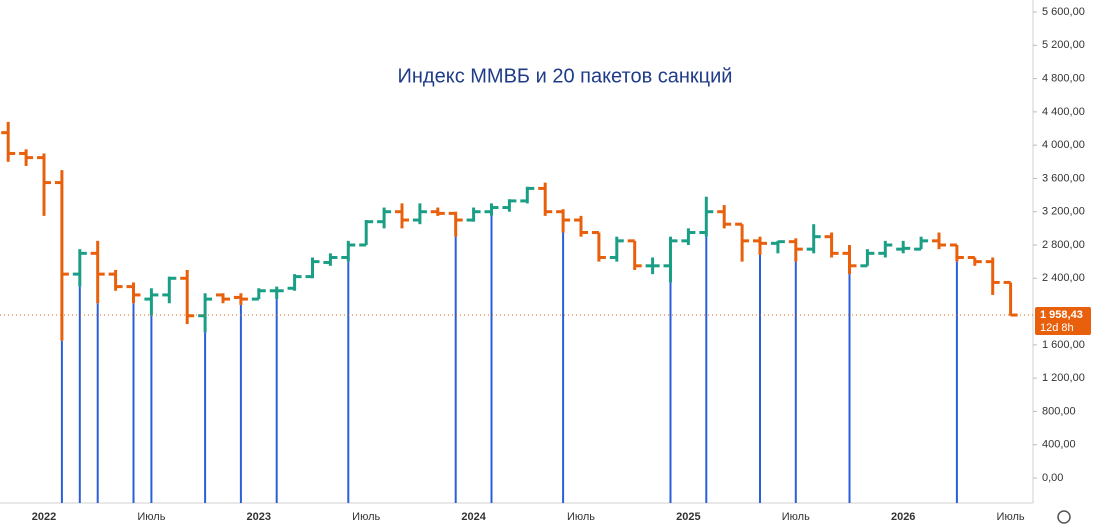 This screenshot has height=532, width=1095. I want to click on x-tick-label: 2026, so click(903, 517).